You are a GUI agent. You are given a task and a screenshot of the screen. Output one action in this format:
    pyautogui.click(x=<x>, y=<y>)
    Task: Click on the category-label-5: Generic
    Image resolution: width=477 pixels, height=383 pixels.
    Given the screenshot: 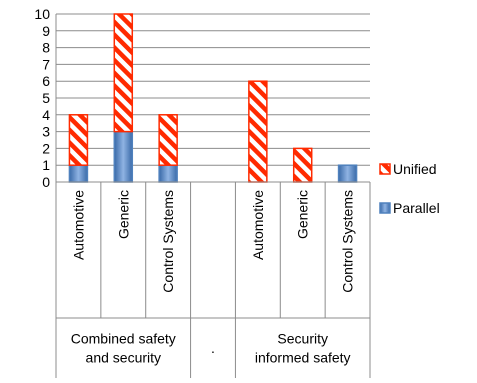 What is the action you would take?
    pyautogui.click(x=303, y=214)
    